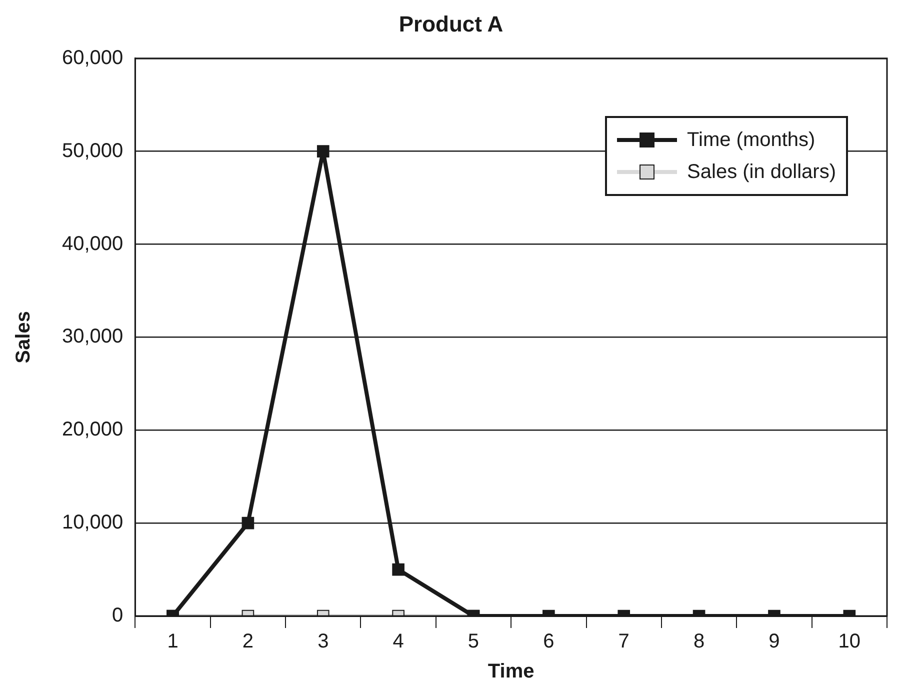  I want to click on legend-label: Time (months), so click(751, 140).